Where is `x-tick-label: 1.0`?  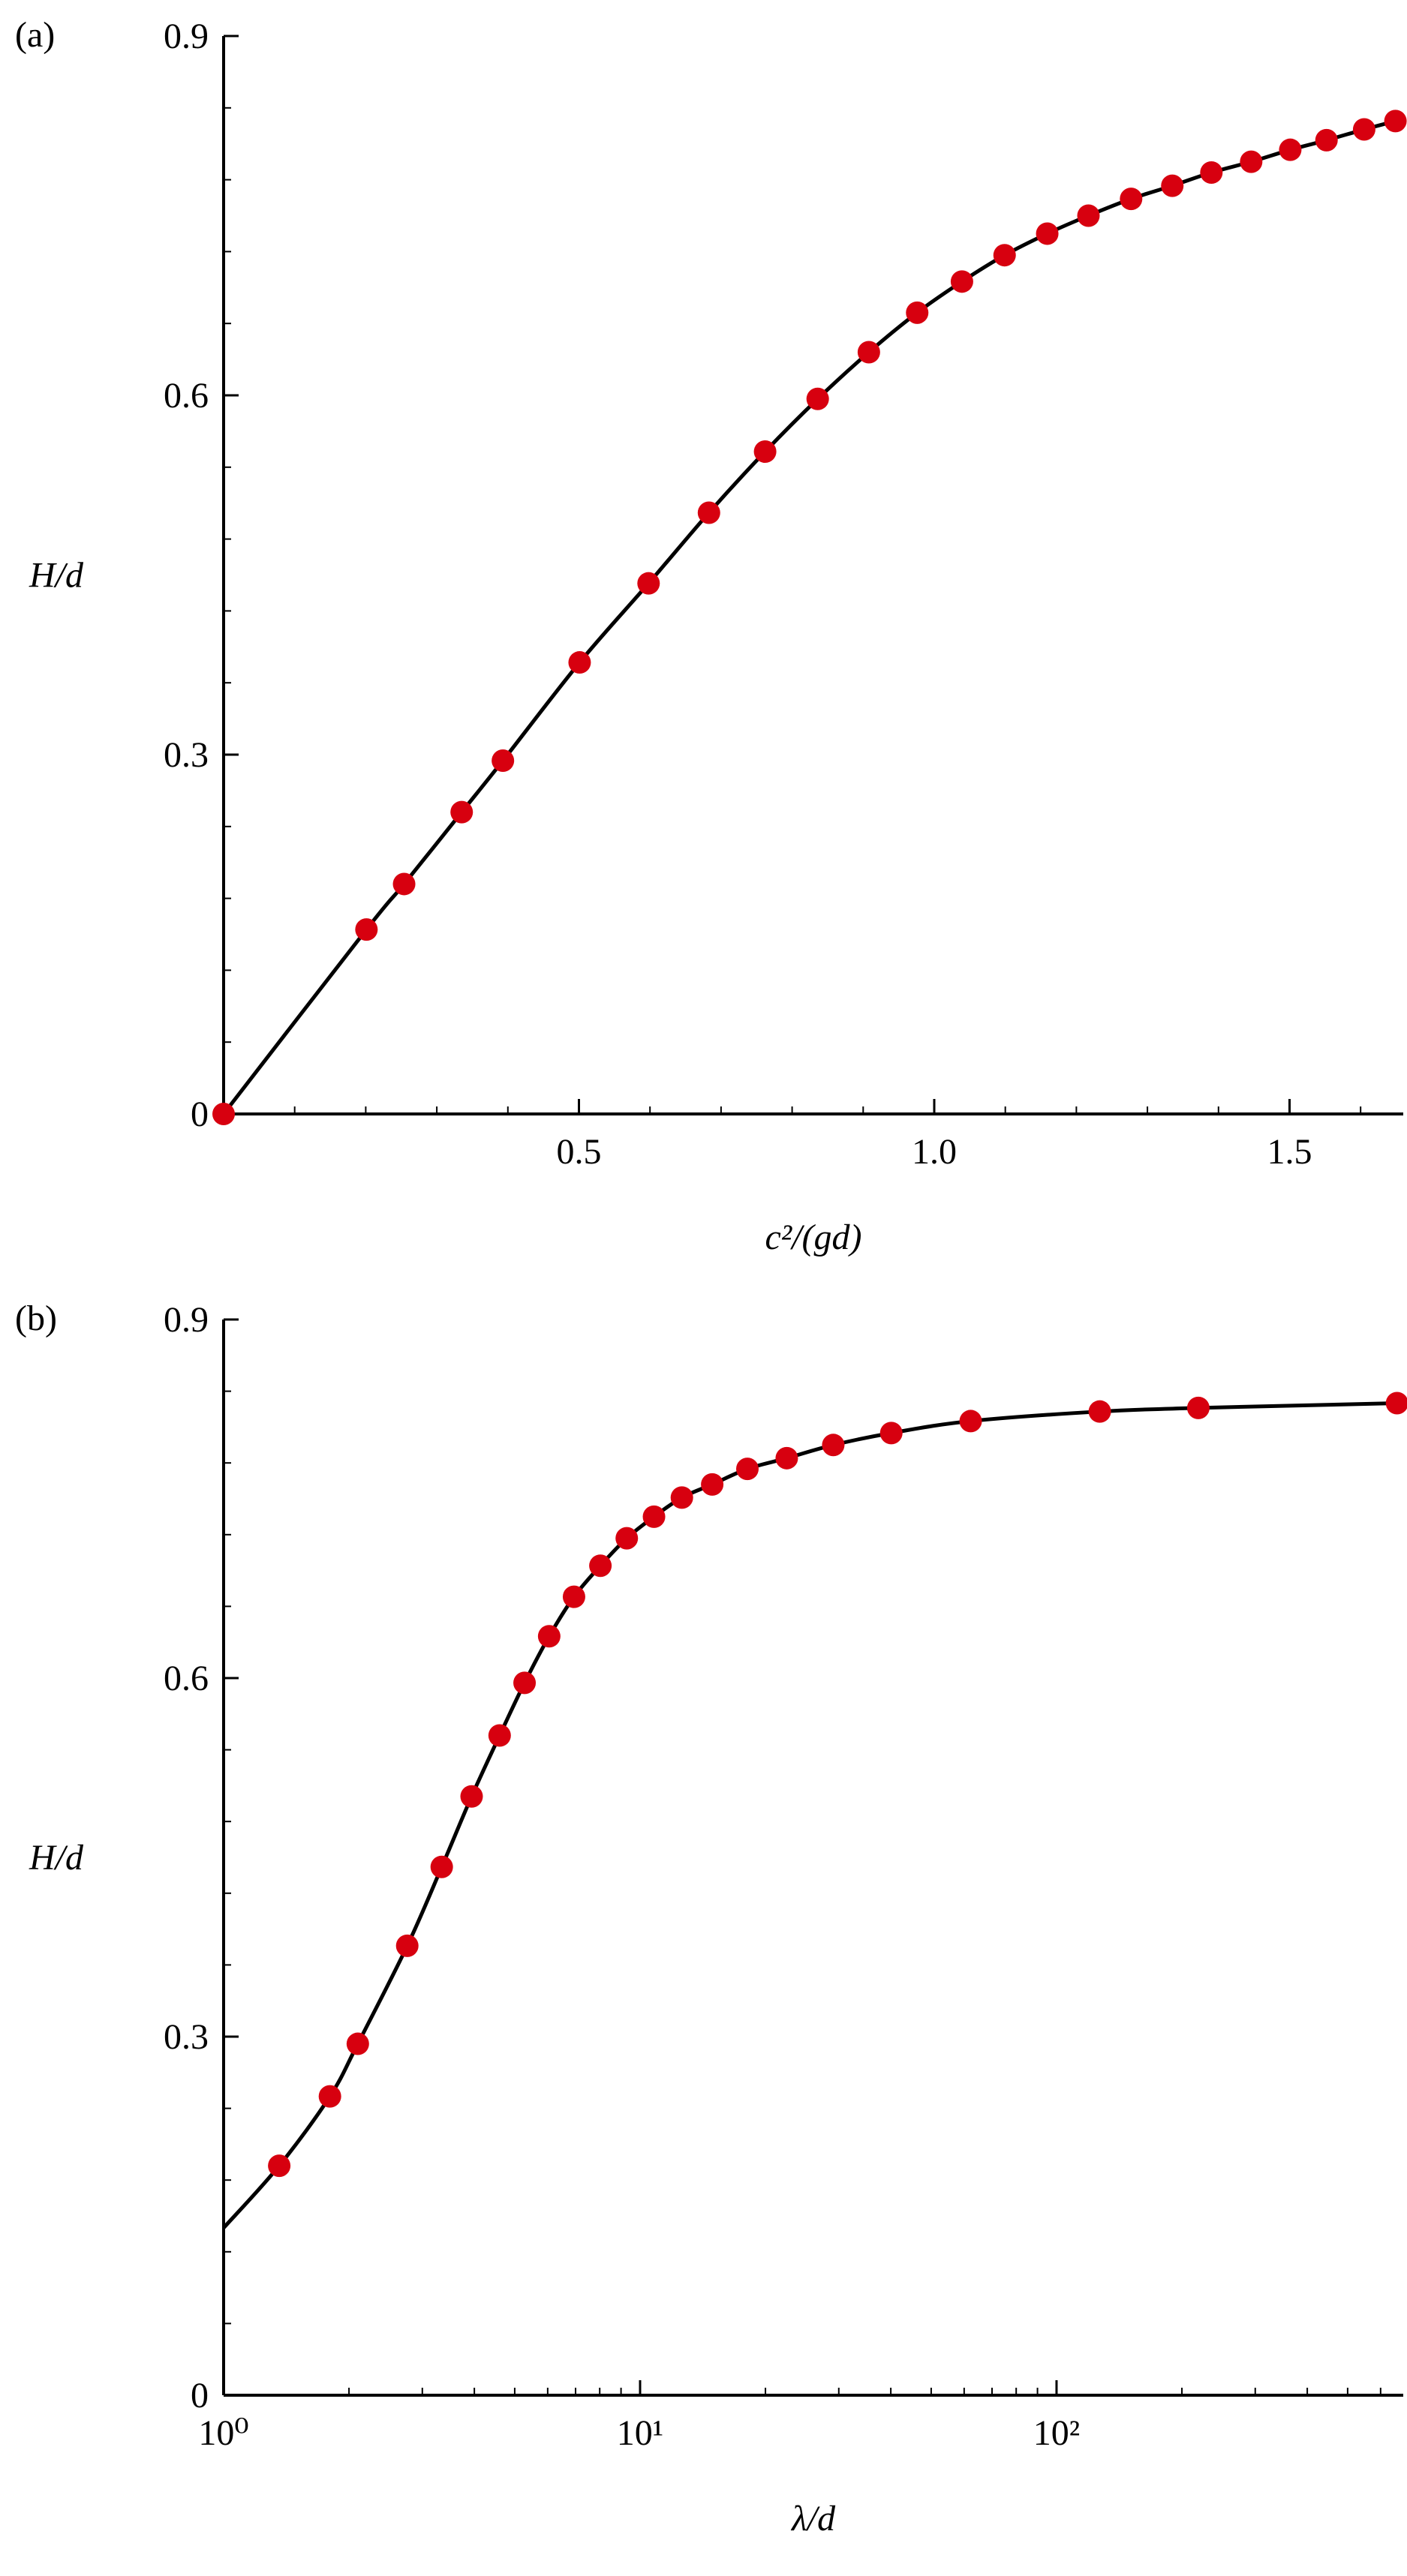
x-tick-label: 1.0 is located at coordinates (934, 1152).